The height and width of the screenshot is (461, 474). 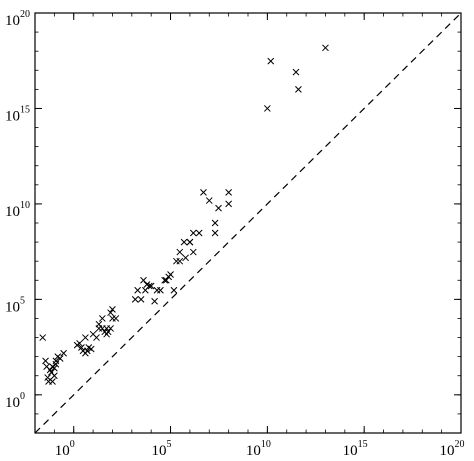 I want to click on x-tick-label: 10¹⁵, so click(x=355, y=449).